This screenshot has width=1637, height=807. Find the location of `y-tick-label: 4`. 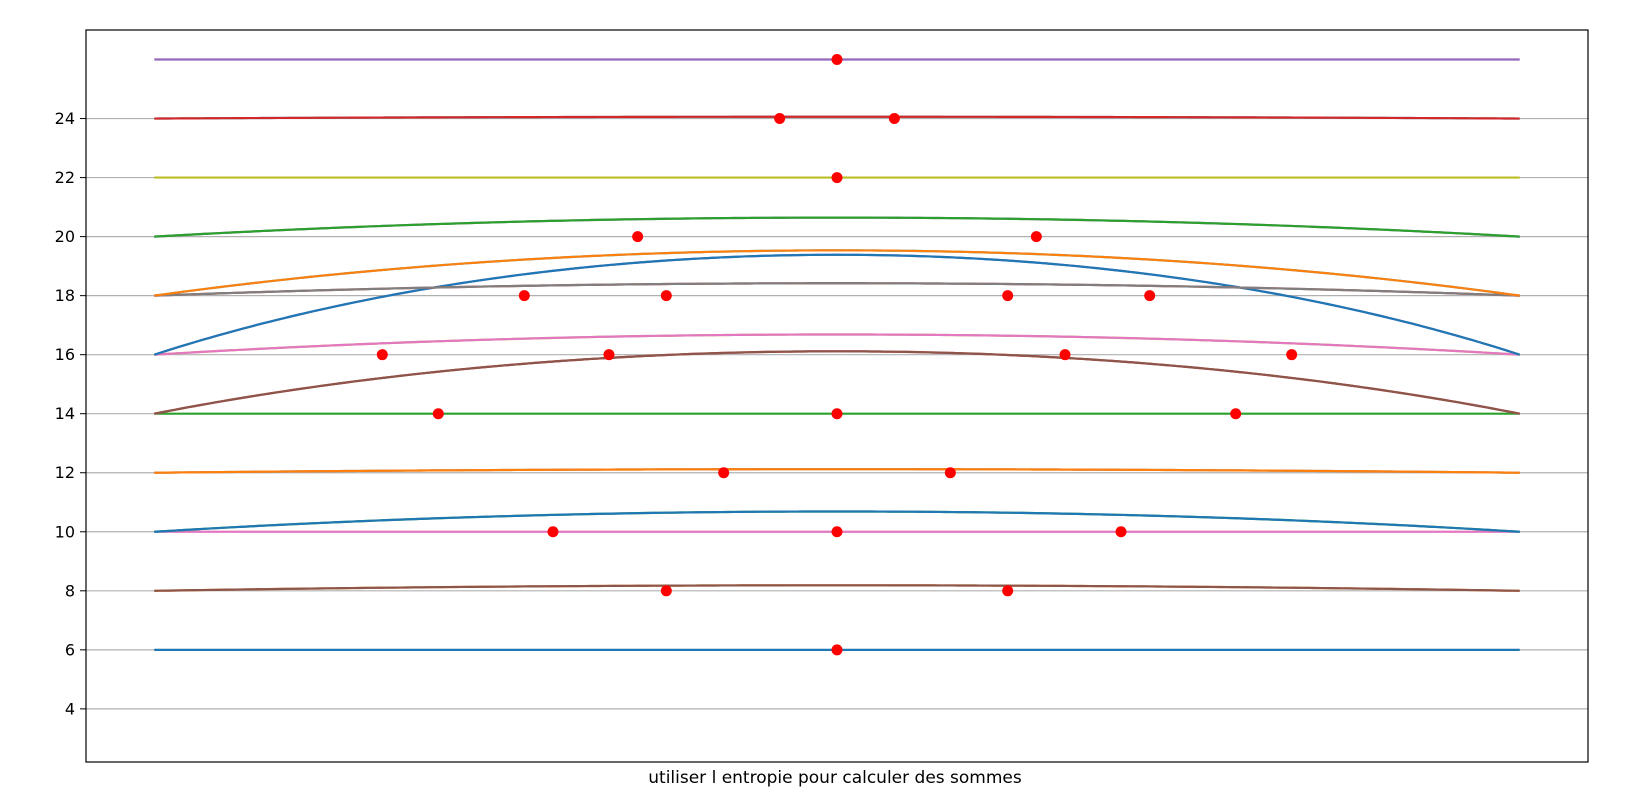

y-tick-label: 4 is located at coordinates (70, 708).